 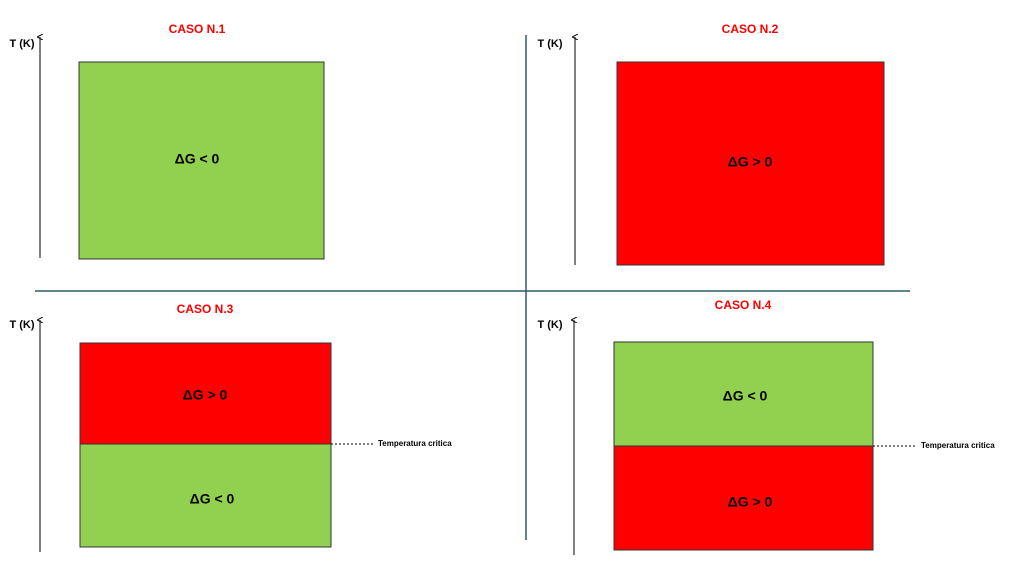 What do you see at coordinates (750, 29) in the screenshot?
I see `panel-title: CASO N.2` at bounding box center [750, 29].